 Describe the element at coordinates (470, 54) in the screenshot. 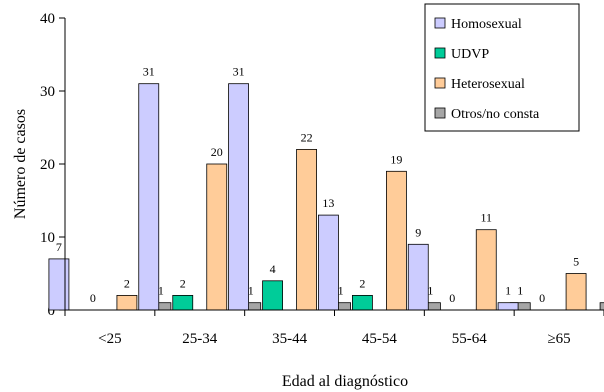

I see `legend-label: UDVP` at that location.